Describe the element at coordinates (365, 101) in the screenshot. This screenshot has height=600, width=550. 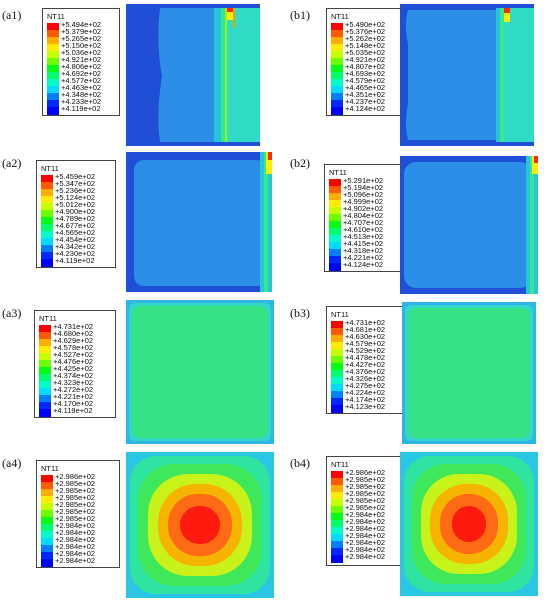
I see `legend-value: +4.237e+02` at that location.